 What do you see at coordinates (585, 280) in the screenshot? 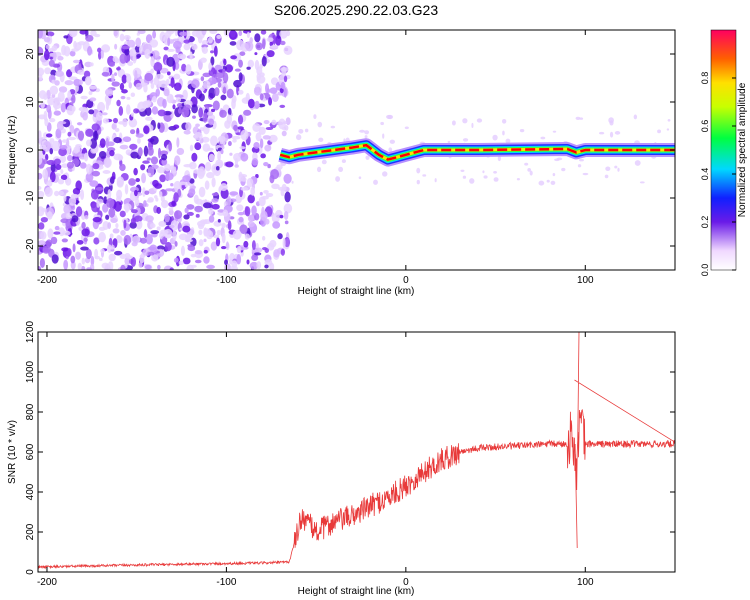
I see `spectrogram-x-tick-label-3: 100` at bounding box center [585, 280].